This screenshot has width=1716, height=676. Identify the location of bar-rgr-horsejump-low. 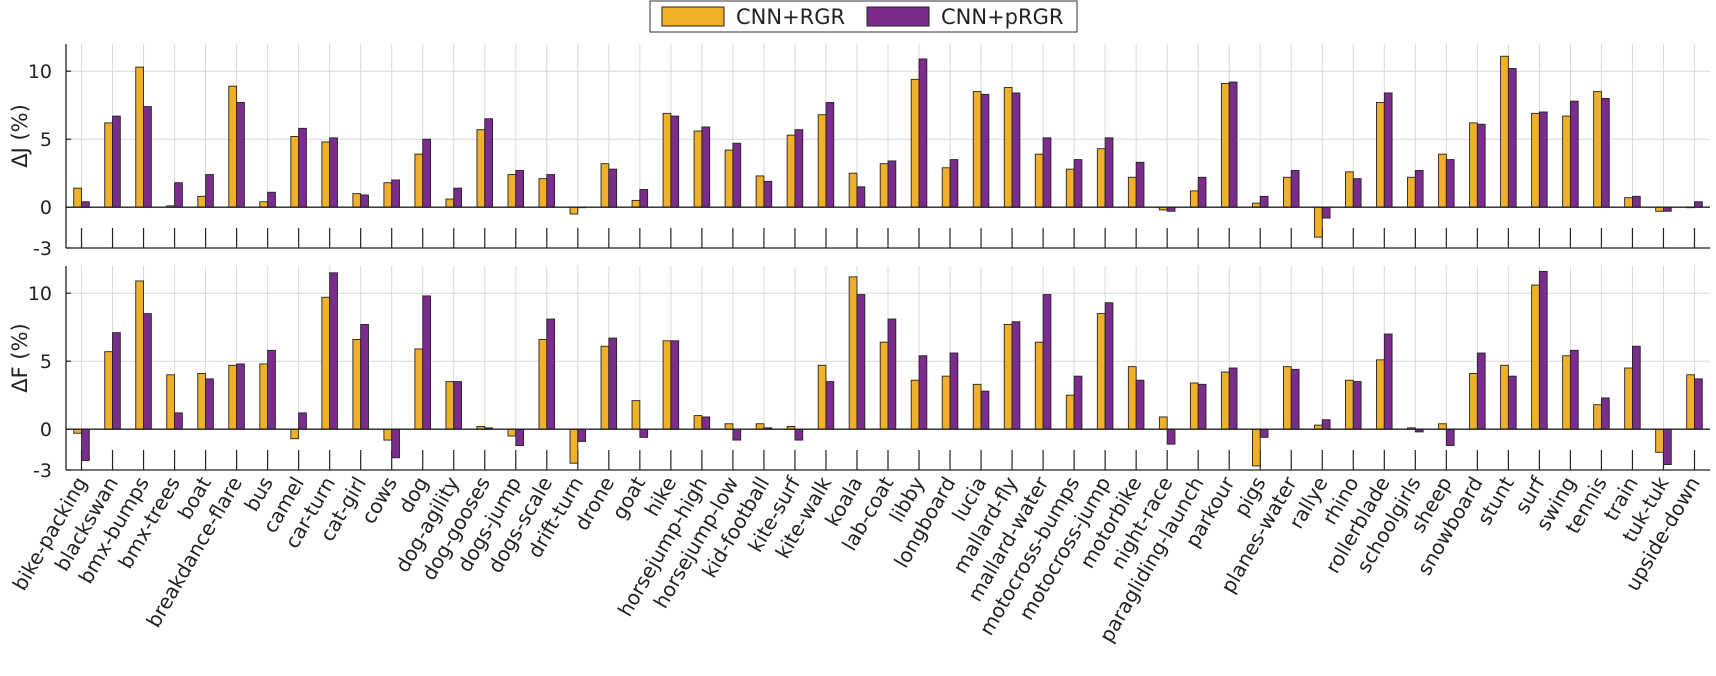
(729, 426).